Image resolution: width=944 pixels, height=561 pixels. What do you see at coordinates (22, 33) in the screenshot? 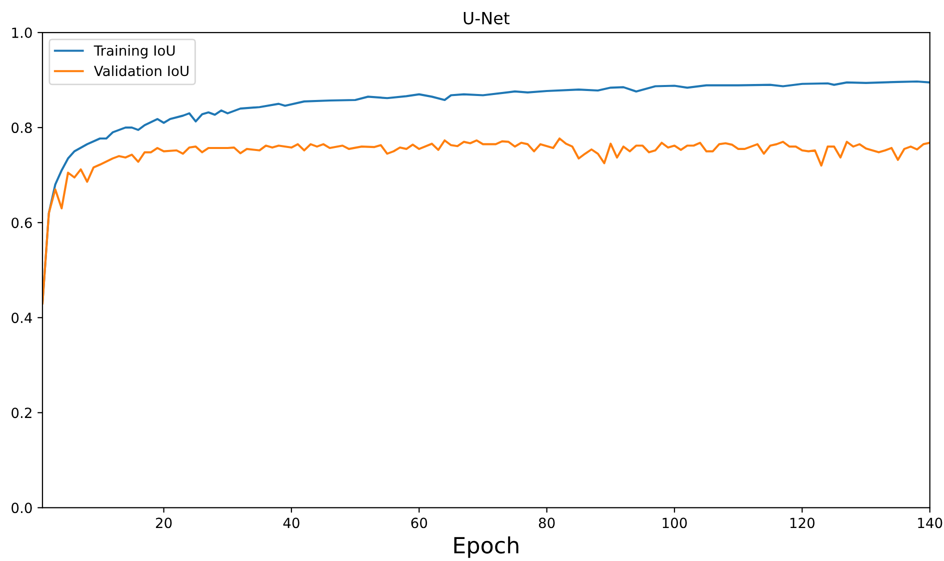
I see `y-tick-label: 1.0` at bounding box center [22, 33].